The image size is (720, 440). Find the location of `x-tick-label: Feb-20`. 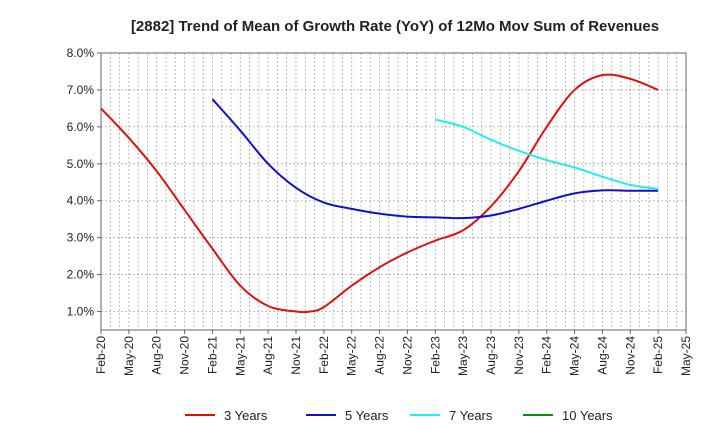

x-tick-label: Feb-20 is located at coordinates (101, 355).